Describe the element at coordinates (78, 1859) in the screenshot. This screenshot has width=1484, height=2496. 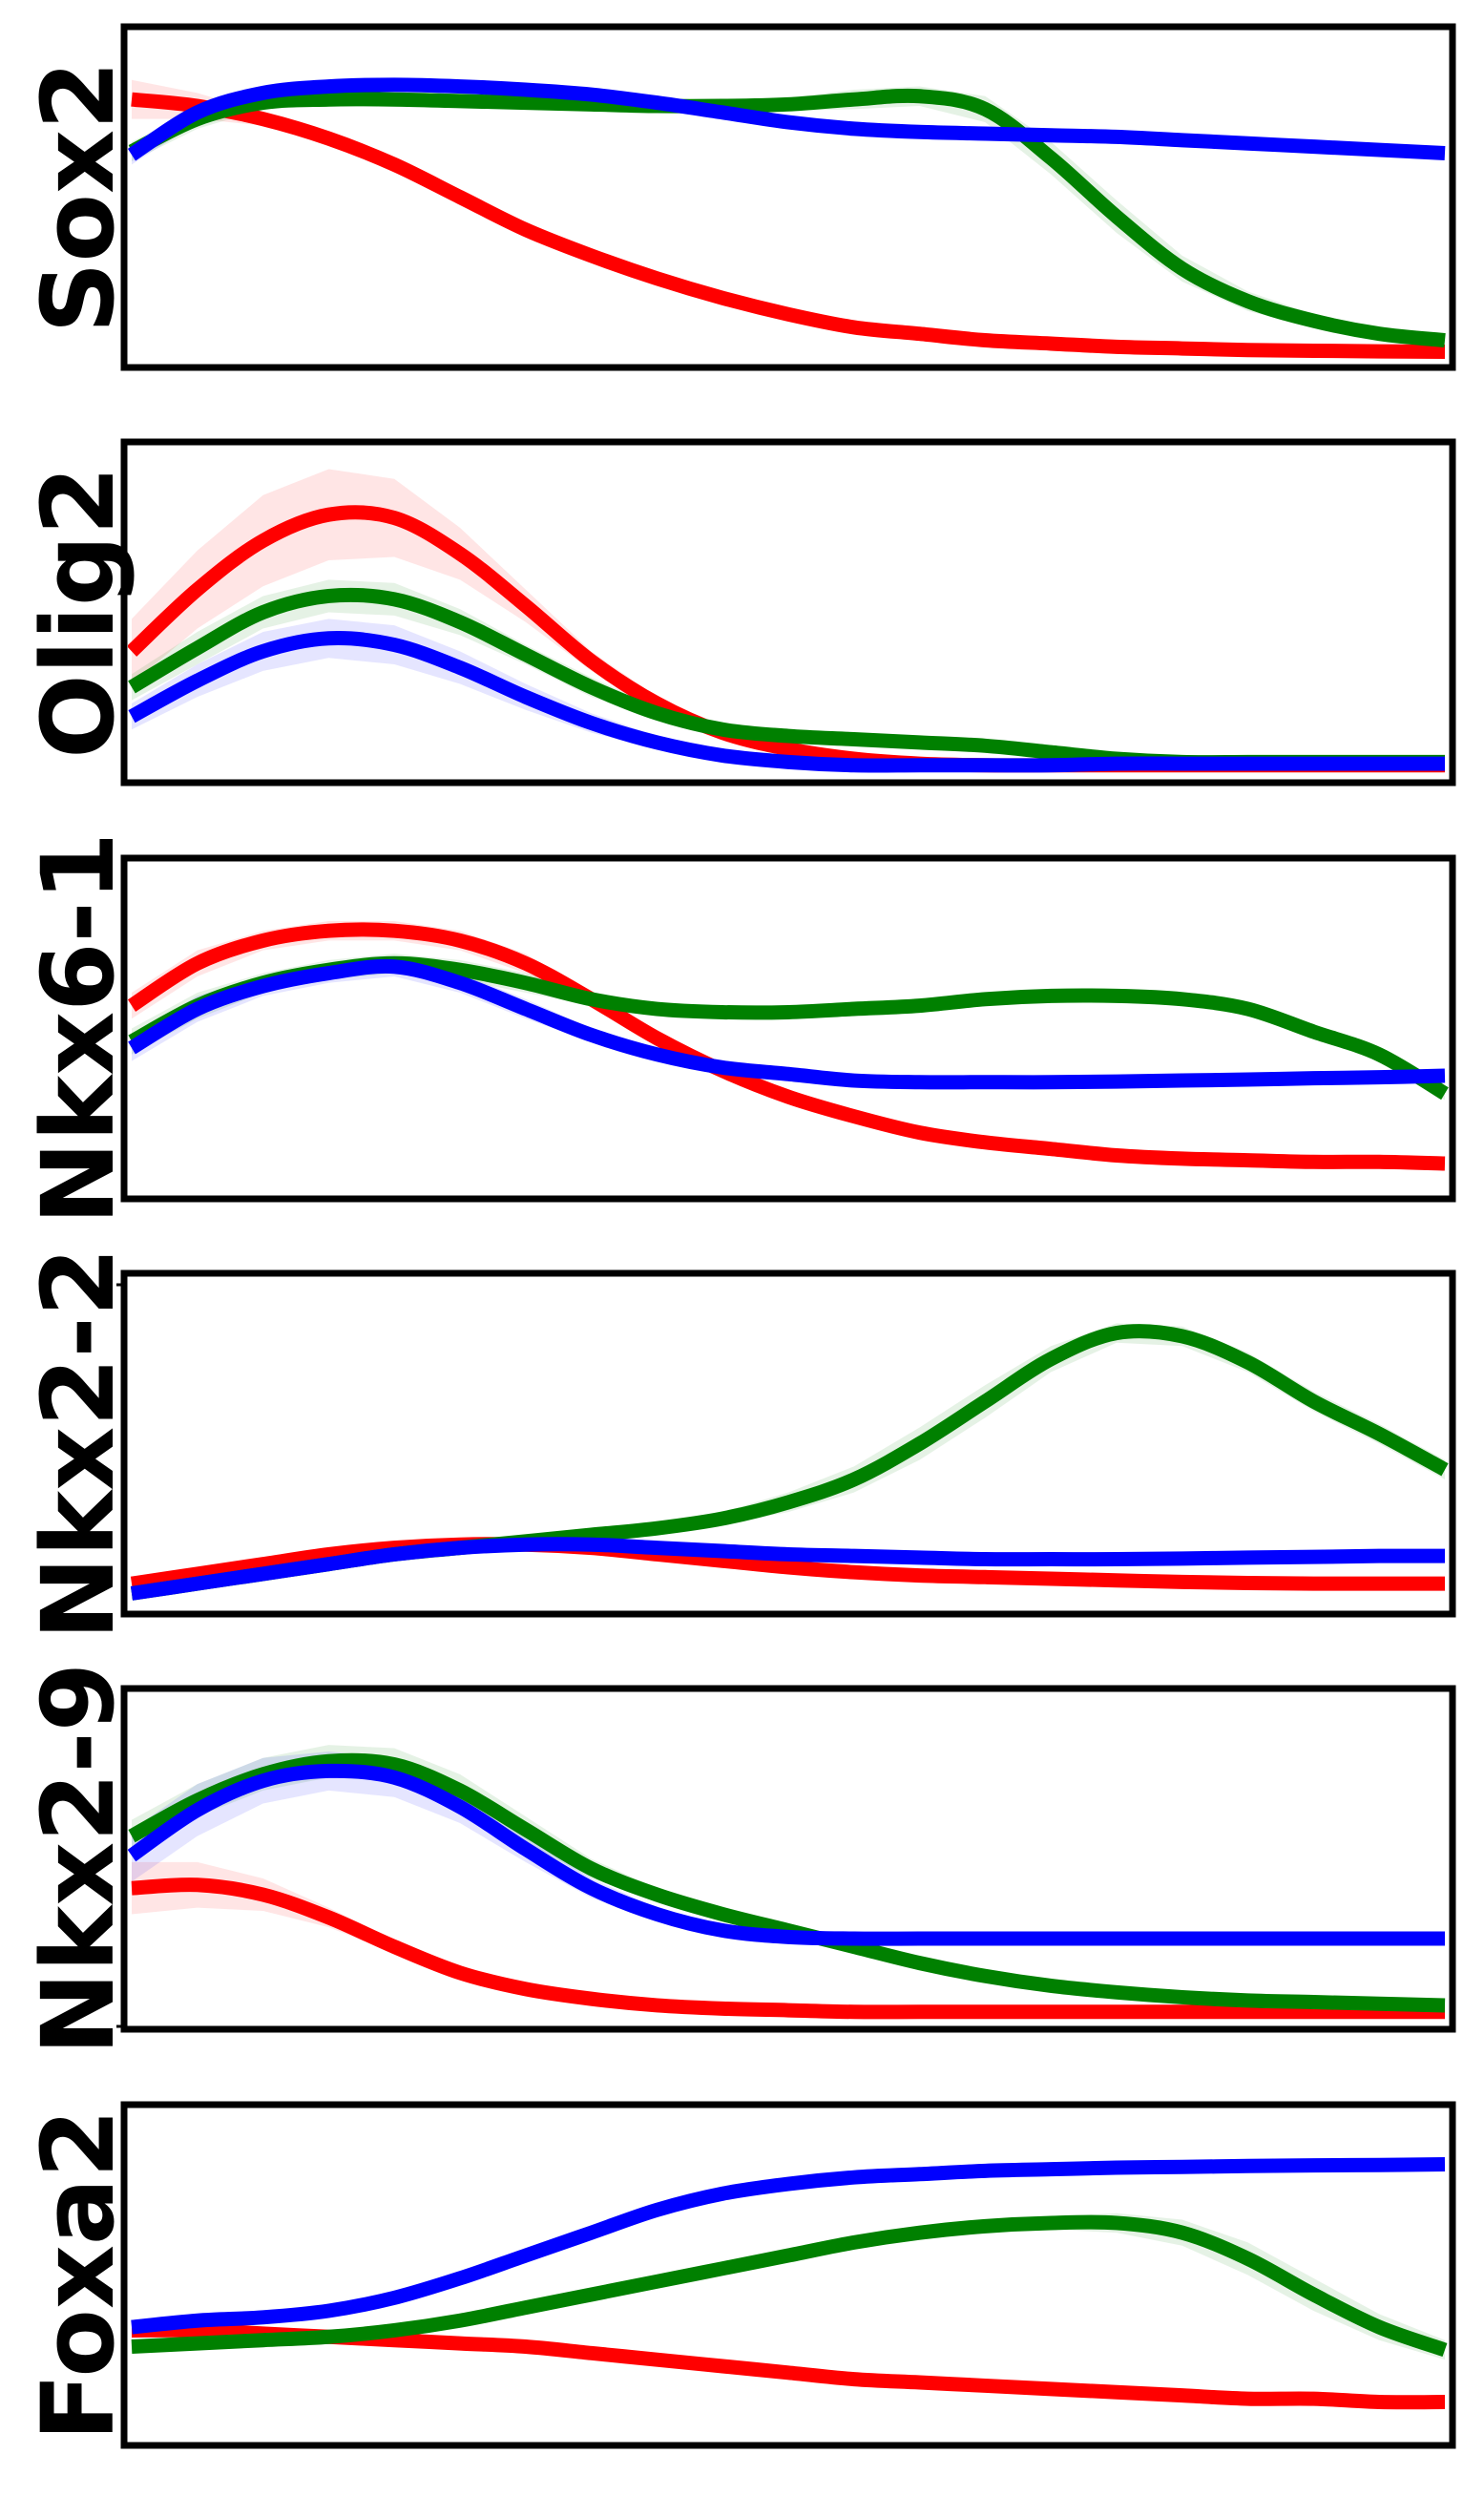
I see `y-axis-label: Nkx2-9` at that location.